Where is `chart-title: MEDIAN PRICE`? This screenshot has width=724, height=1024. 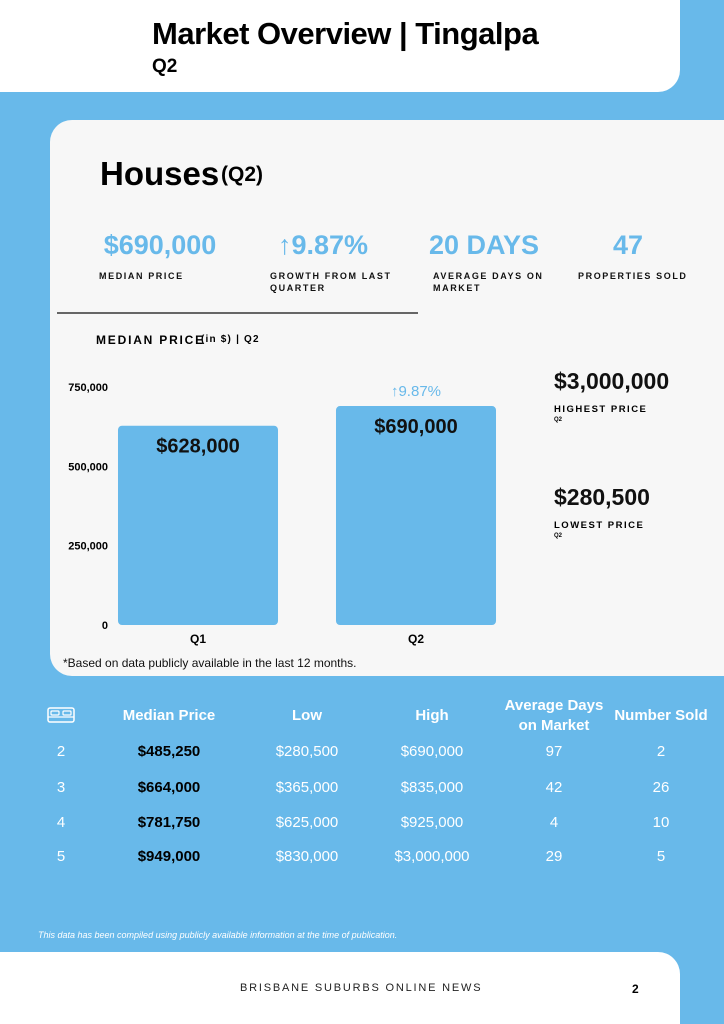
chart-title: MEDIAN PRICE is located at coordinates (150, 340).